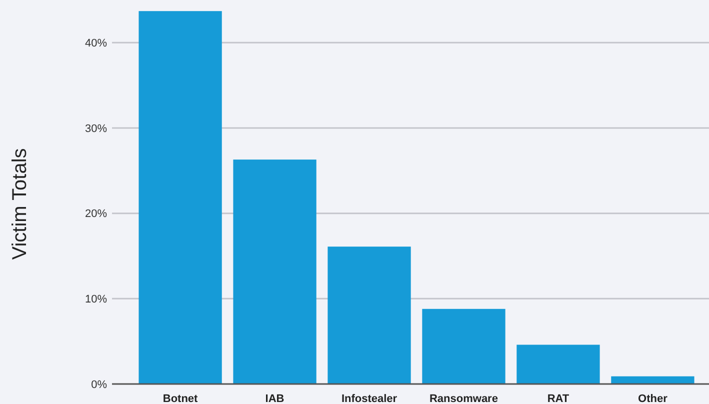  What do you see at coordinates (96, 300) in the screenshot?
I see `y-tick-label: 10%` at bounding box center [96, 300].